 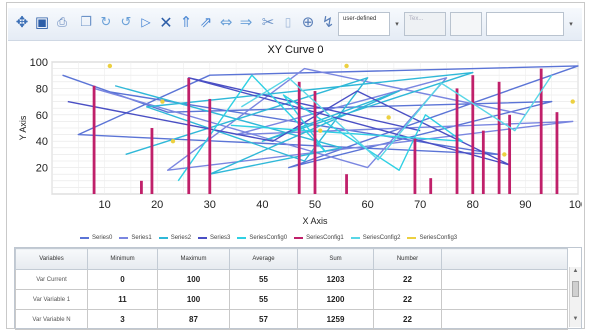 What do you see at coordinates (364, 24) in the screenshot?
I see `curve-type-select: user-defined` at bounding box center [364, 24].